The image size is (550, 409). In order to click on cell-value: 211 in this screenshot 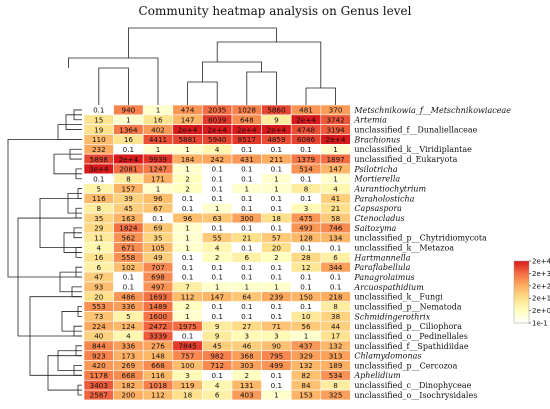, I will do `click(277, 159)`.